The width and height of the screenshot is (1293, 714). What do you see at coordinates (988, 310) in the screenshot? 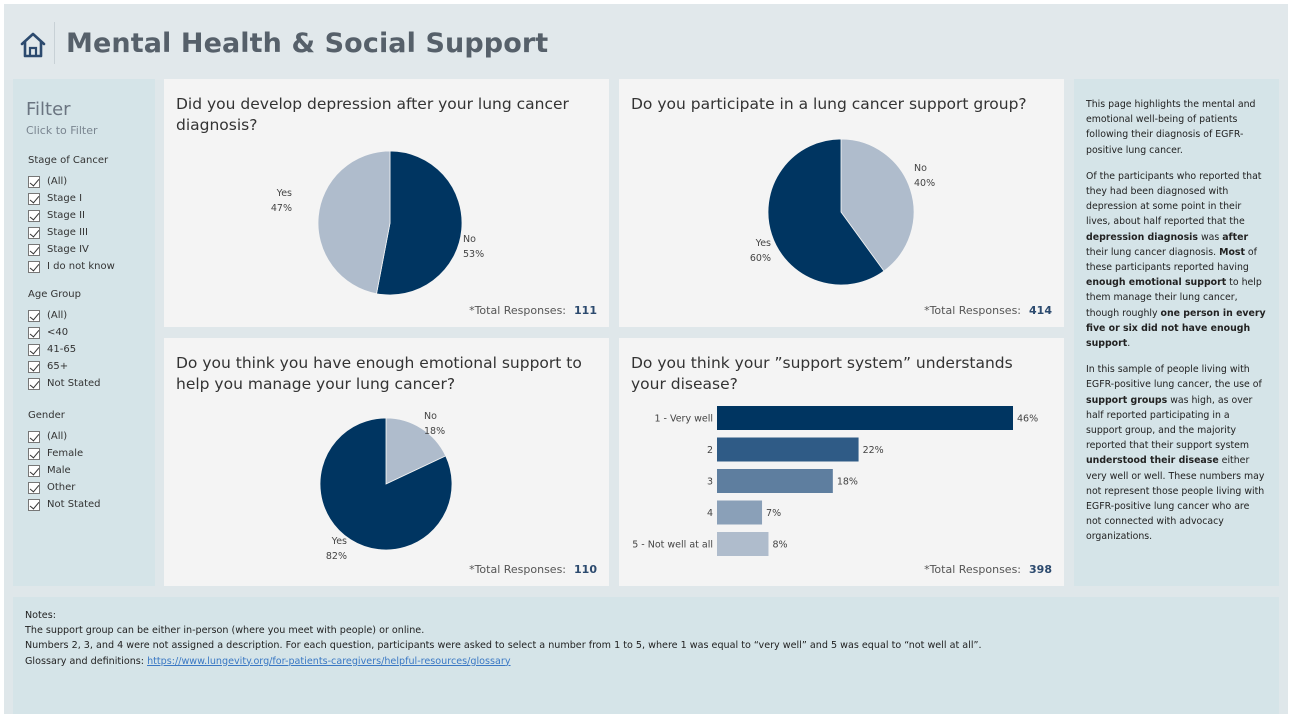
I see `total-support-group: *Total Responses: 414` at bounding box center [988, 310].